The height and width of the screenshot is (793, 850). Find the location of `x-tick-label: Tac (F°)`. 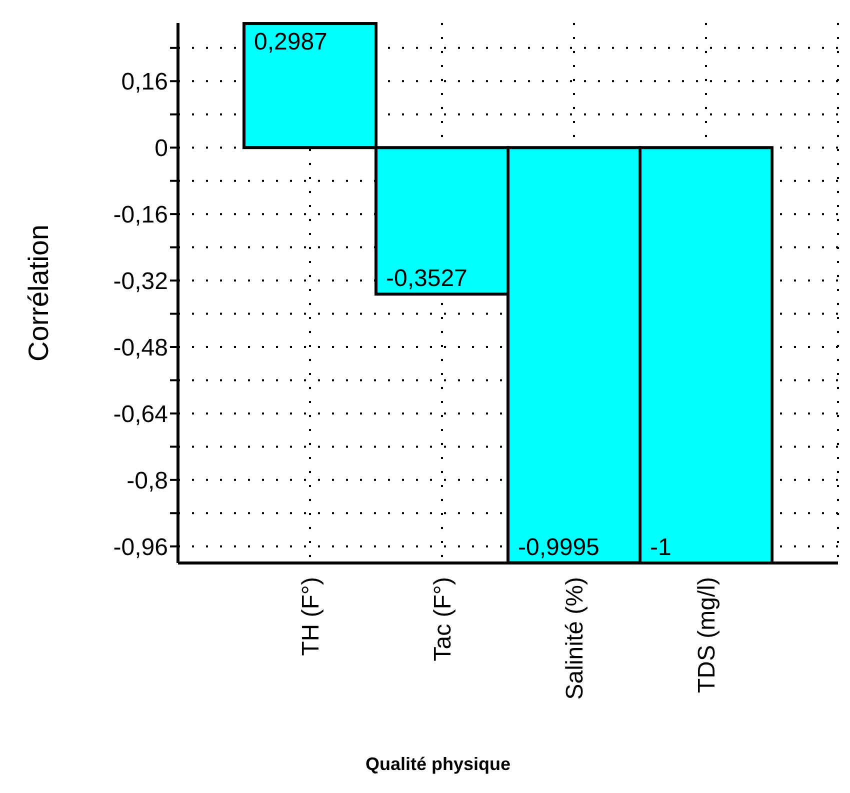

x-tick-label: Tac (F°) is located at coordinates (442, 619).